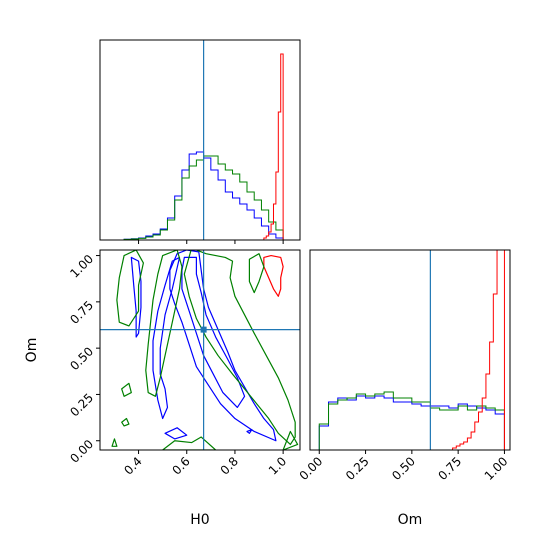 The width and height of the screenshot is (550, 550). I want to click on om-series-blue, so click(411, 422).